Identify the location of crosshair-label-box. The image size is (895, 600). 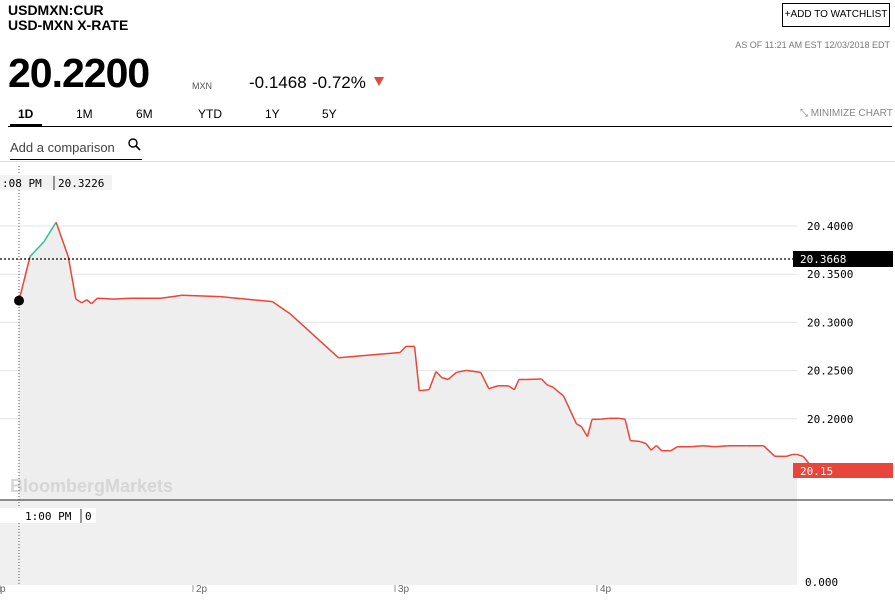
(56, 182).